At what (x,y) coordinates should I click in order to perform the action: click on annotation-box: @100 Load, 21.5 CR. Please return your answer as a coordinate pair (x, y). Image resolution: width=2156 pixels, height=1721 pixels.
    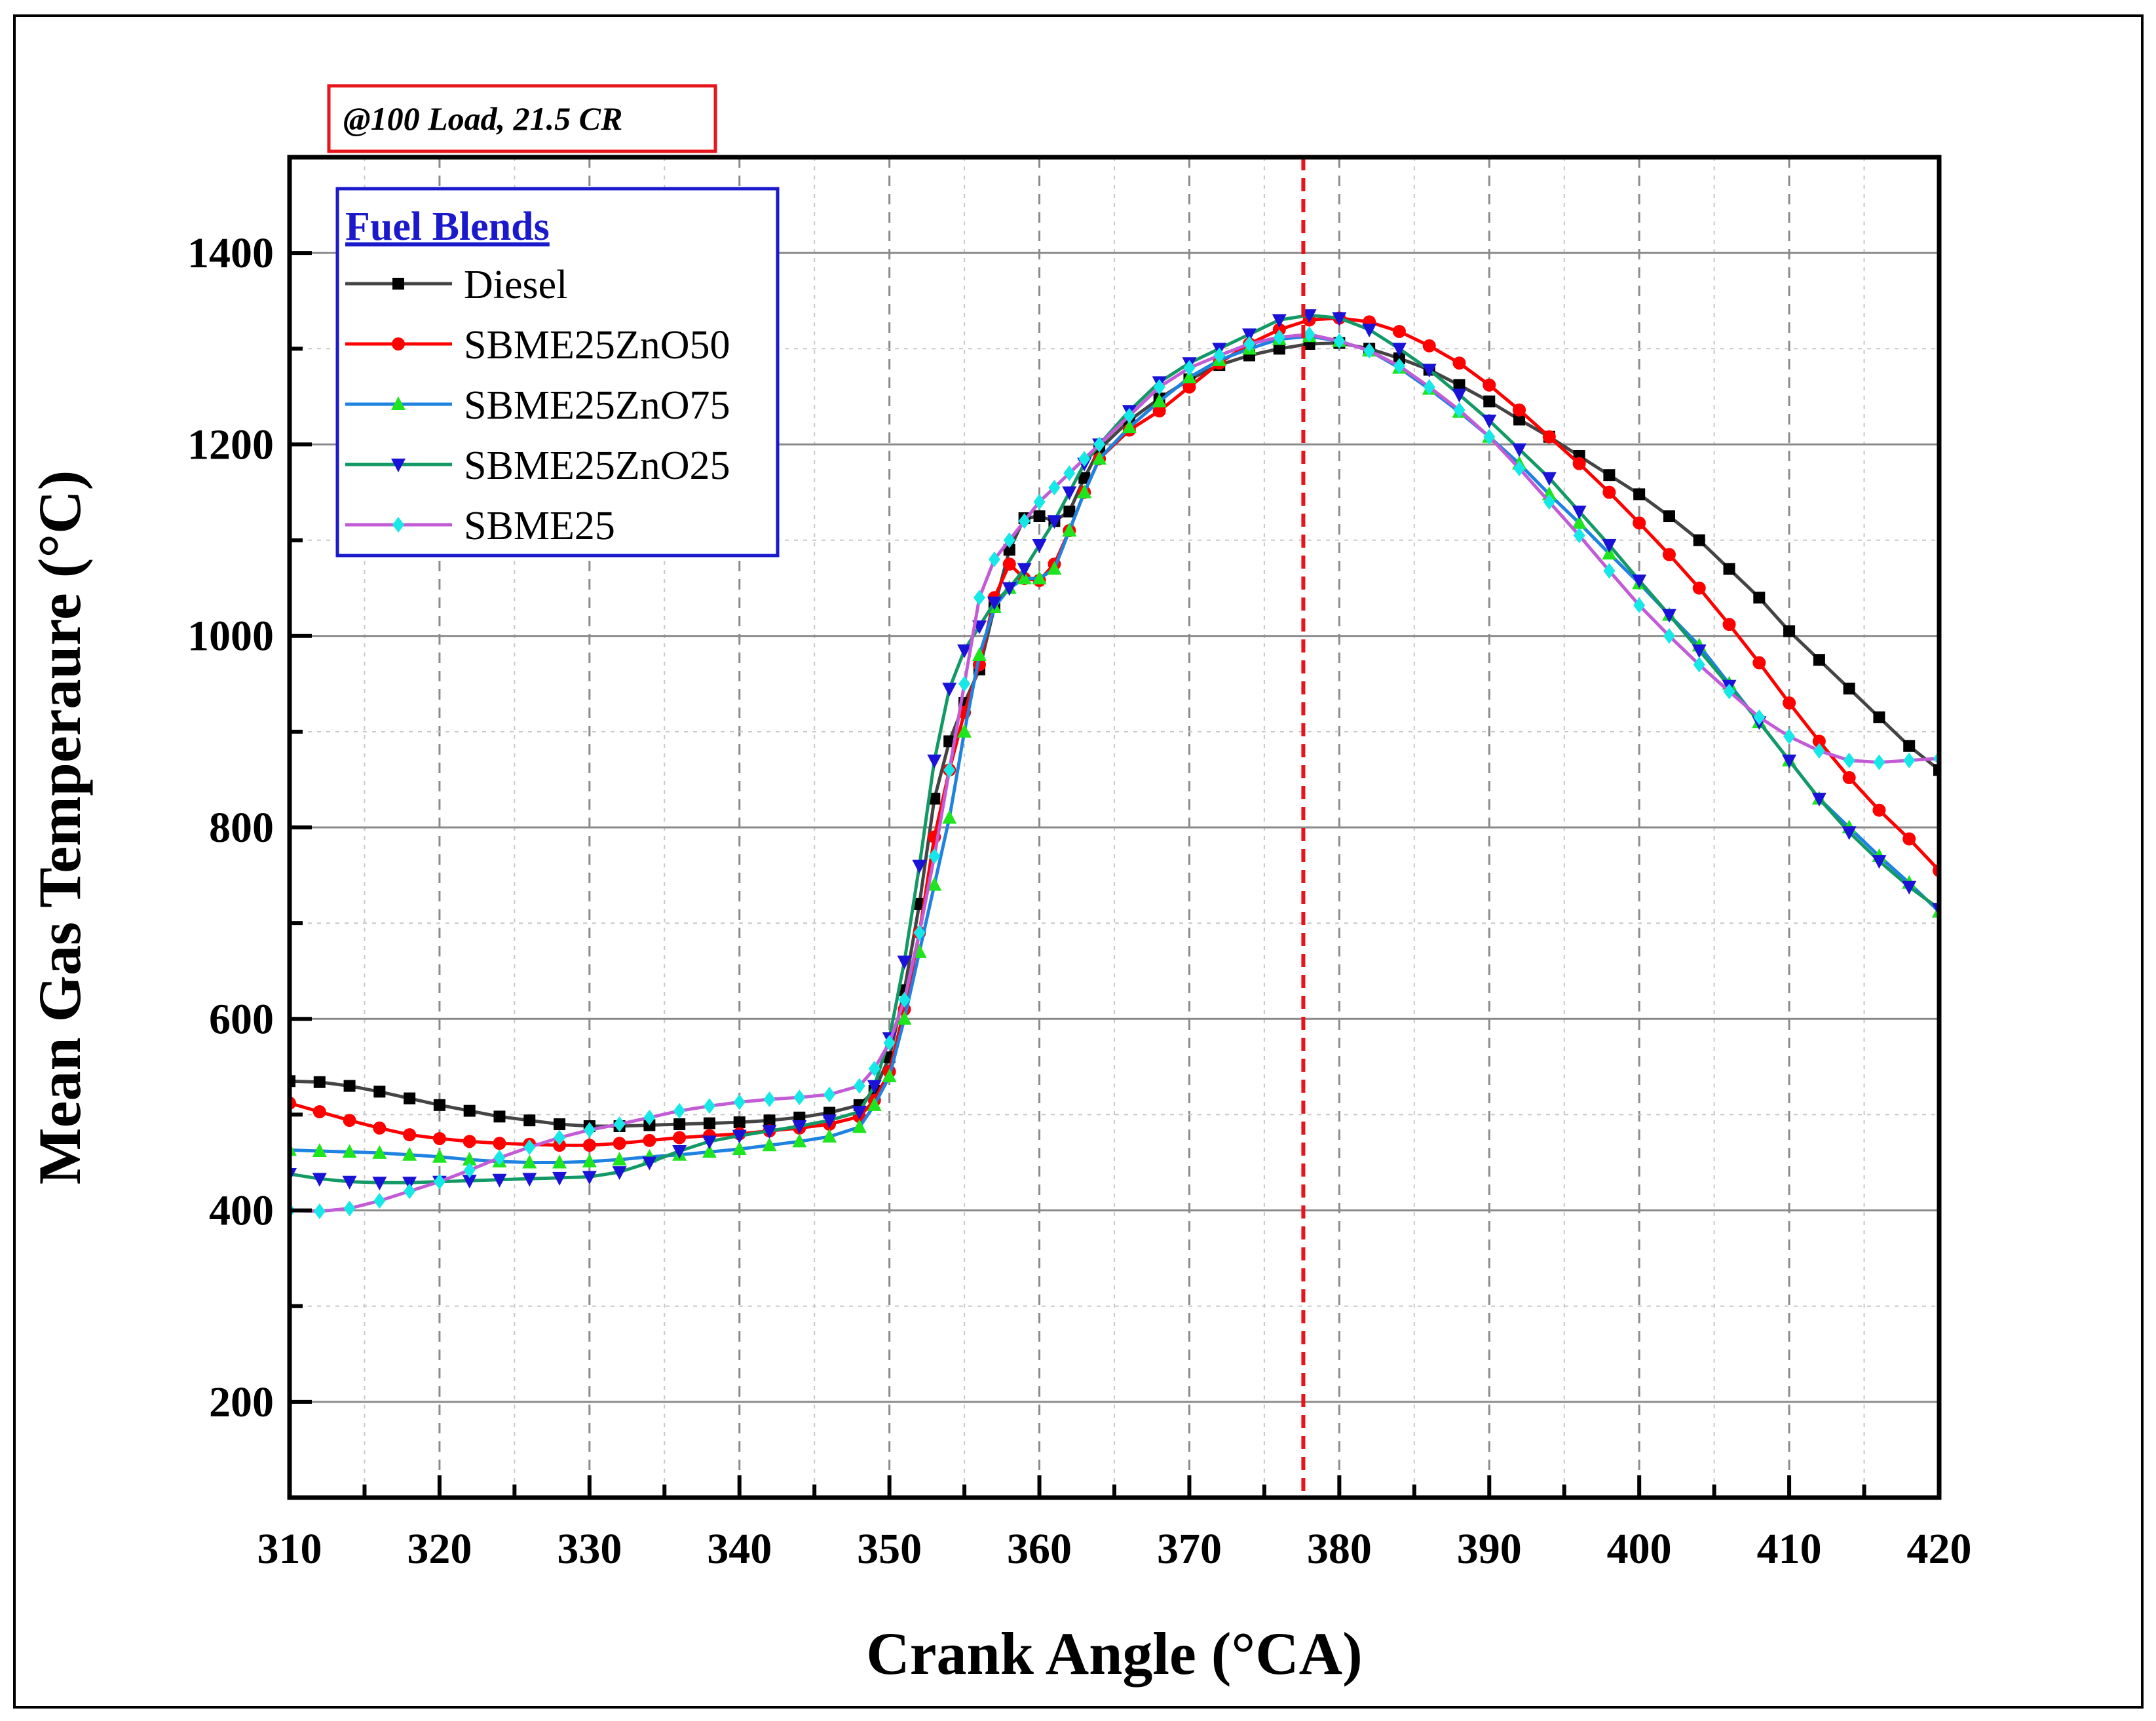
    Looking at the image, I should click on (522, 118).